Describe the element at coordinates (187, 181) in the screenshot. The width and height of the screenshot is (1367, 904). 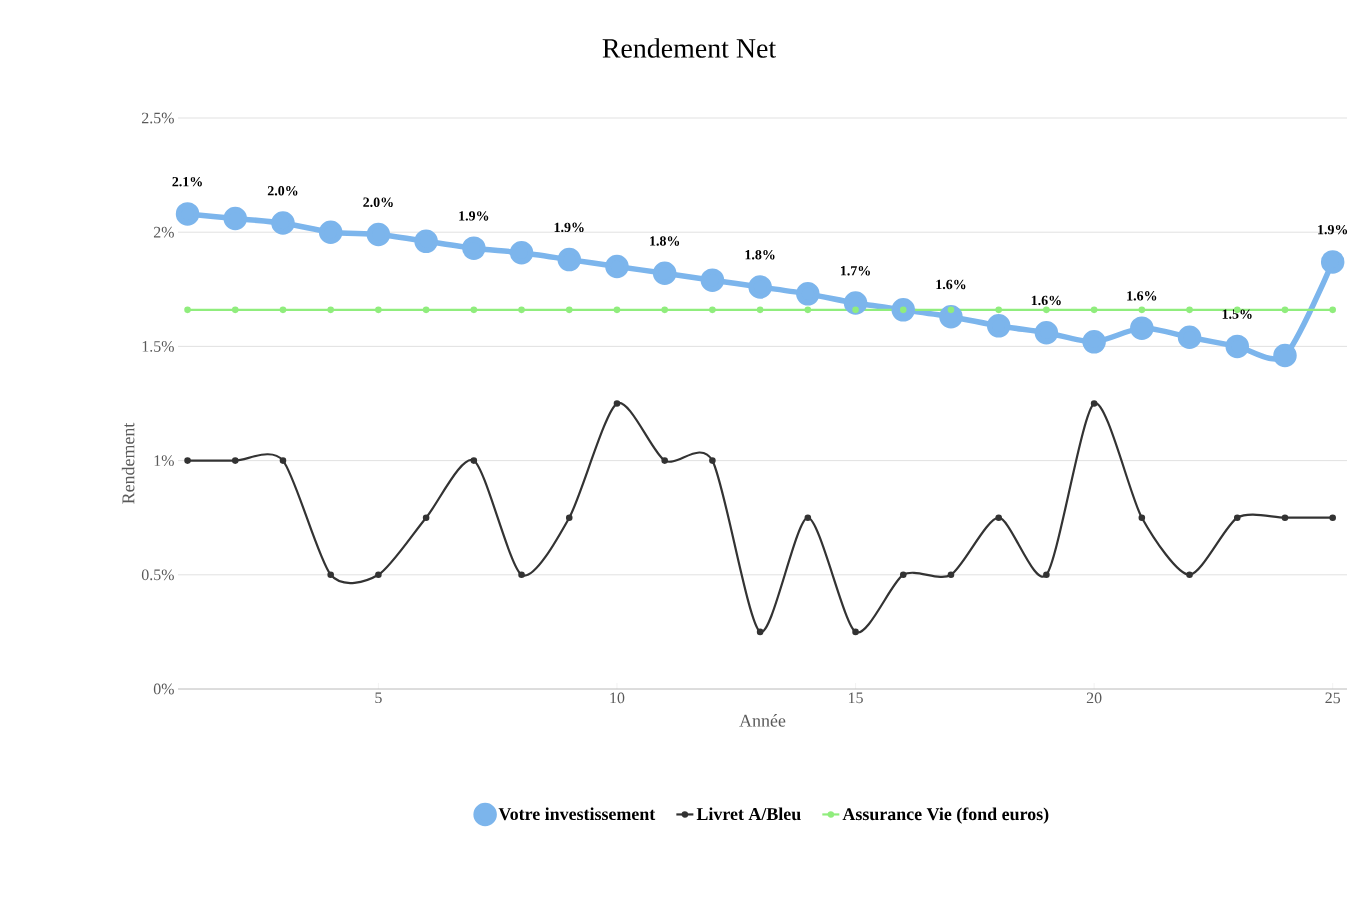
I see `data-label: 2.1%` at that location.